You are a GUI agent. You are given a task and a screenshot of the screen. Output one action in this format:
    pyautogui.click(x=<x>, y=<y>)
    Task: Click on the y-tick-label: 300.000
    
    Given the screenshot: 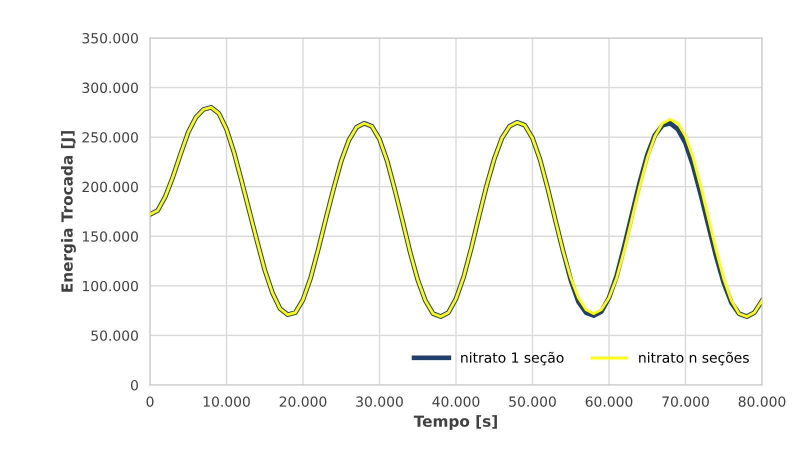 What is the action you would take?
    pyautogui.click(x=110, y=88)
    